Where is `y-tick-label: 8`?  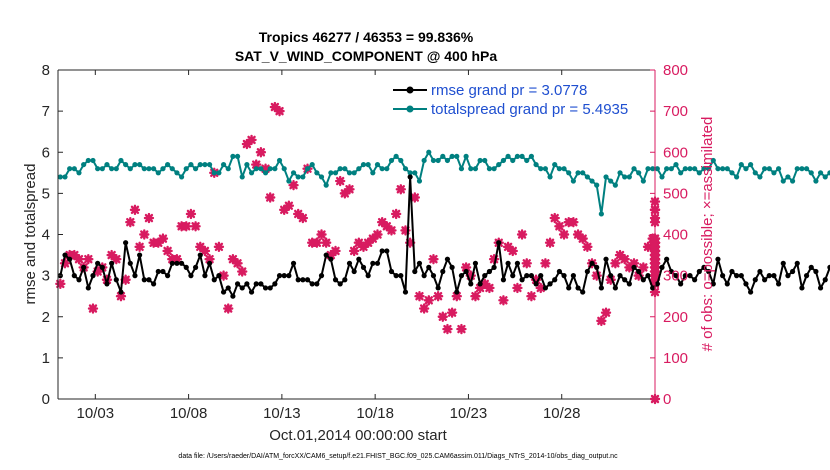 y-tick-label: 8 is located at coordinates (46, 70).